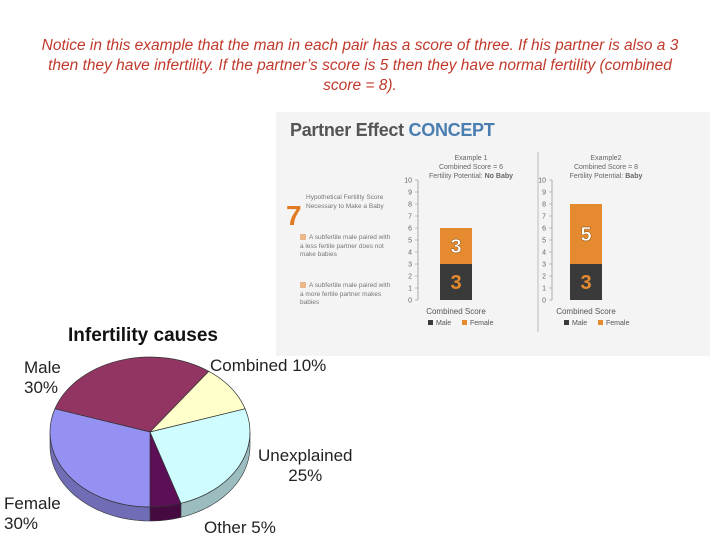 The width and height of the screenshot is (720, 540). Describe the element at coordinates (345, 197) in the screenshot. I see `hyp-score-title: Hypothetical Fertility Score` at that location.